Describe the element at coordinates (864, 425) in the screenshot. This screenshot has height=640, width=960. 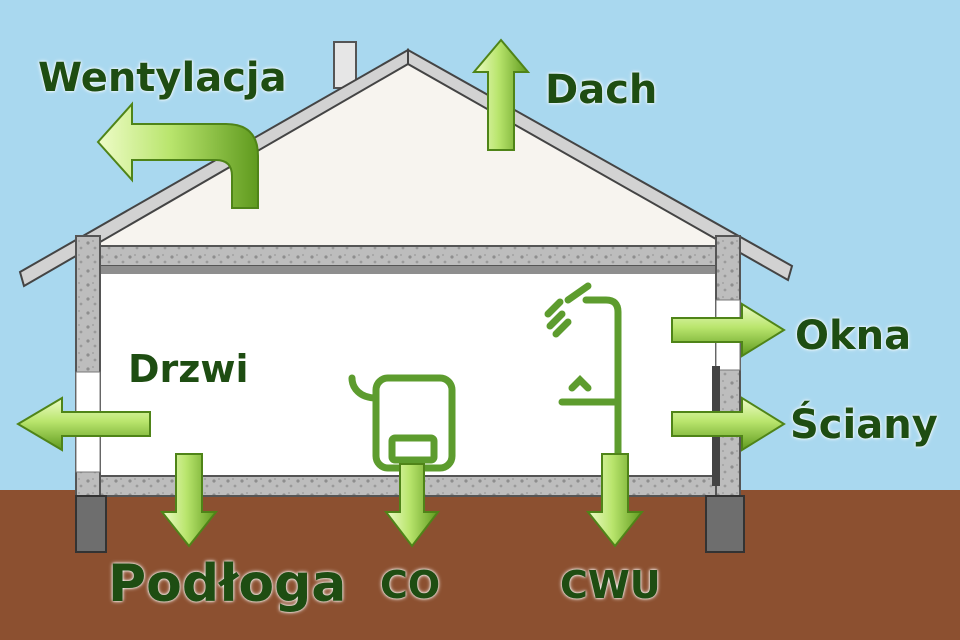
I see `walls-label: Ściany` at that location.